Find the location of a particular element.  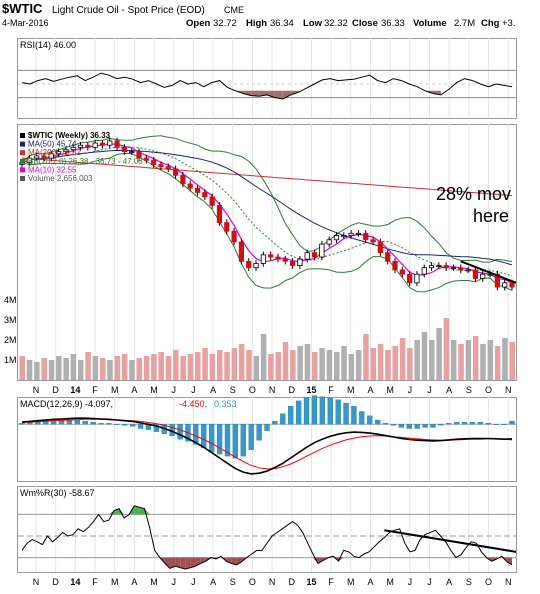

wr-overbought-fill is located at coordinates (116, 511).